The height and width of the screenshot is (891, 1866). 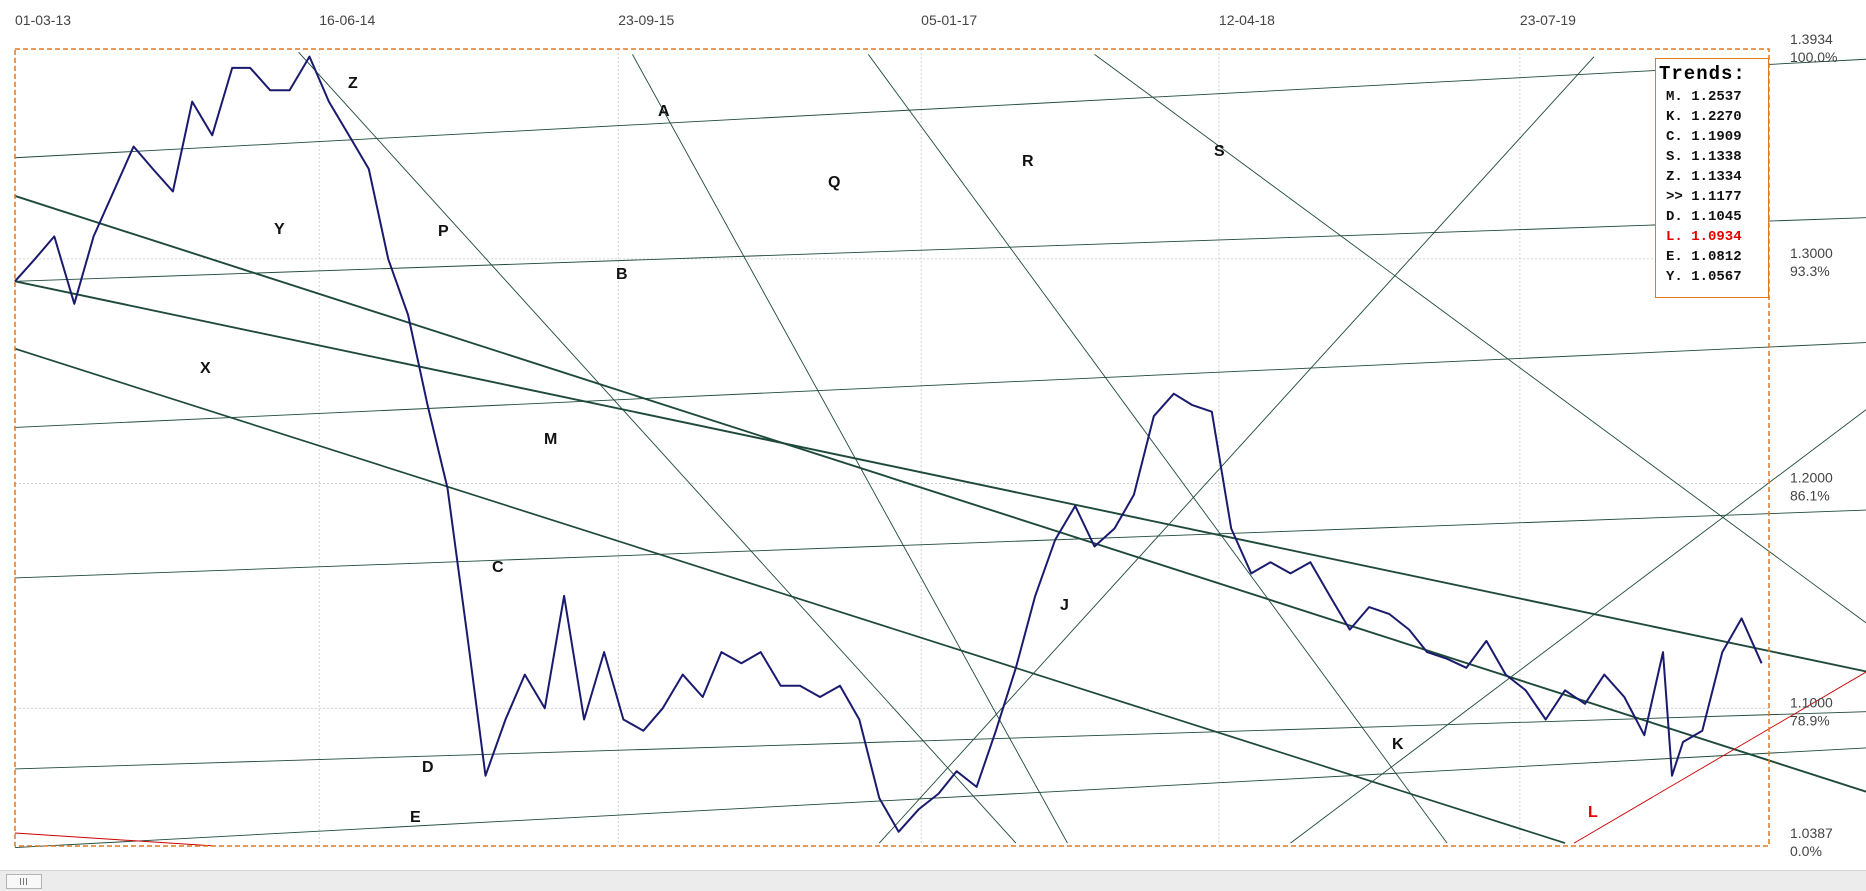 I want to click on trend-line-c, so click(x=940, y=544).